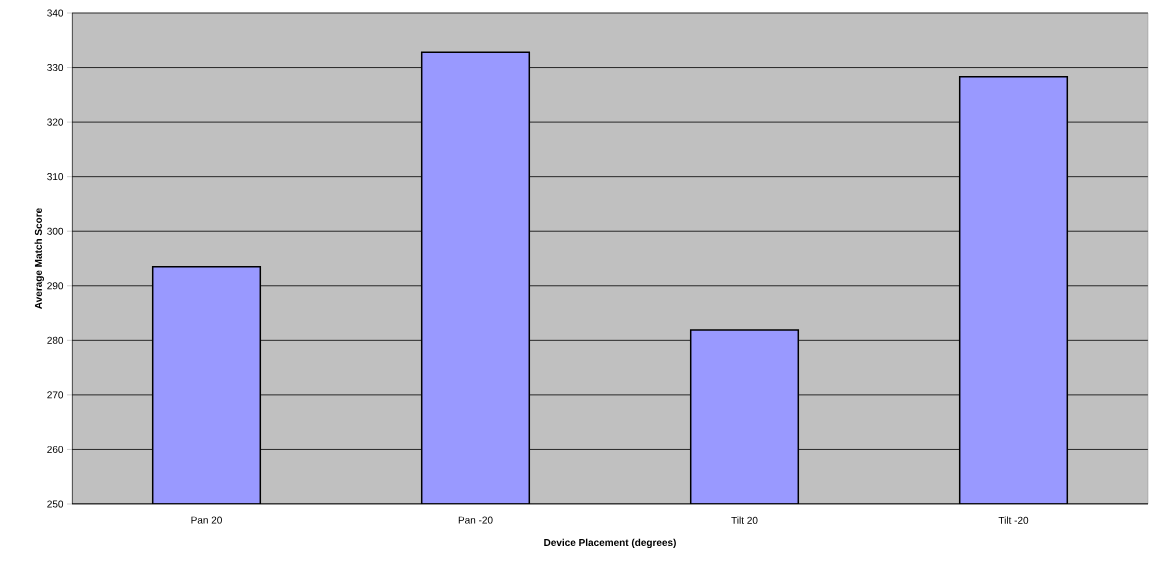 The height and width of the screenshot is (569, 1149). What do you see at coordinates (55, 231) in the screenshot?
I see `y-tick-label: 300` at bounding box center [55, 231].